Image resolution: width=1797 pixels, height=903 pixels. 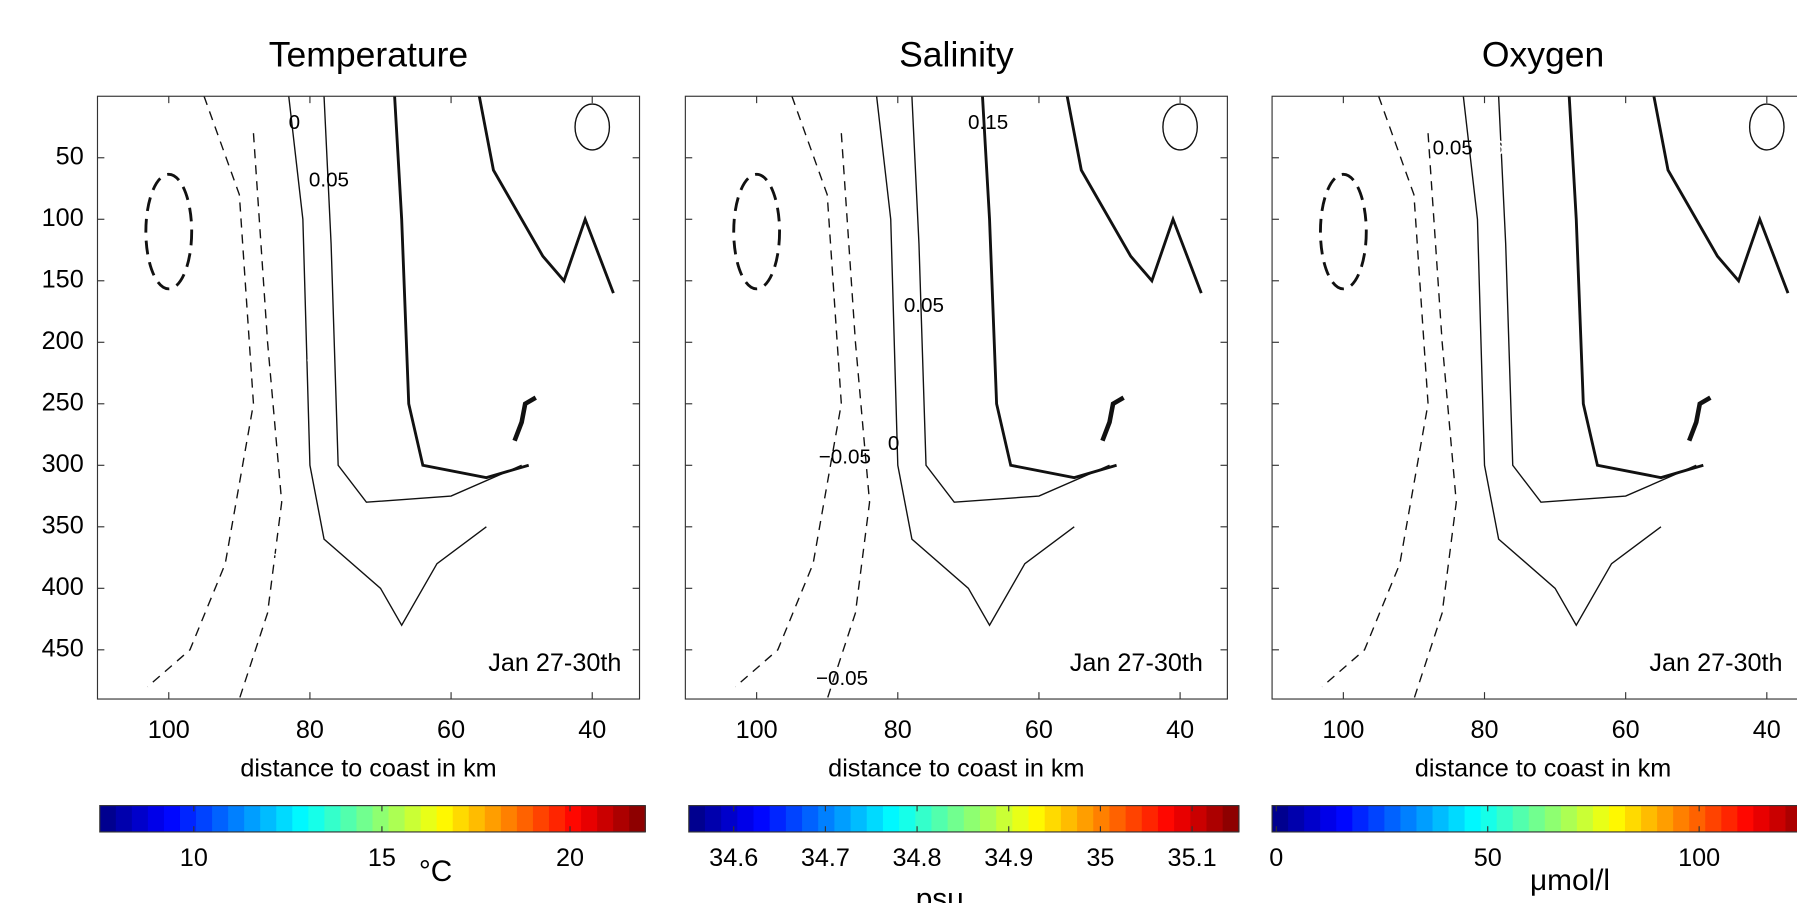 What do you see at coordinates (63, 402) in the screenshot?
I see `y-tick-label: 250` at bounding box center [63, 402].